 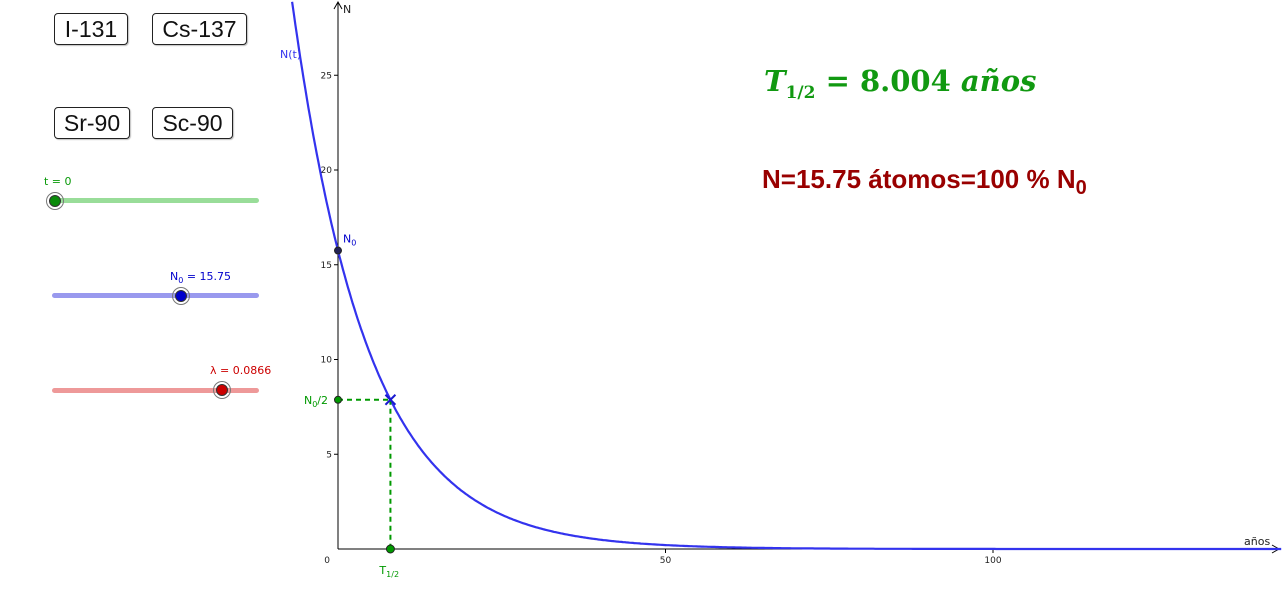 I want to click on n0-point, so click(x=338, y=250).